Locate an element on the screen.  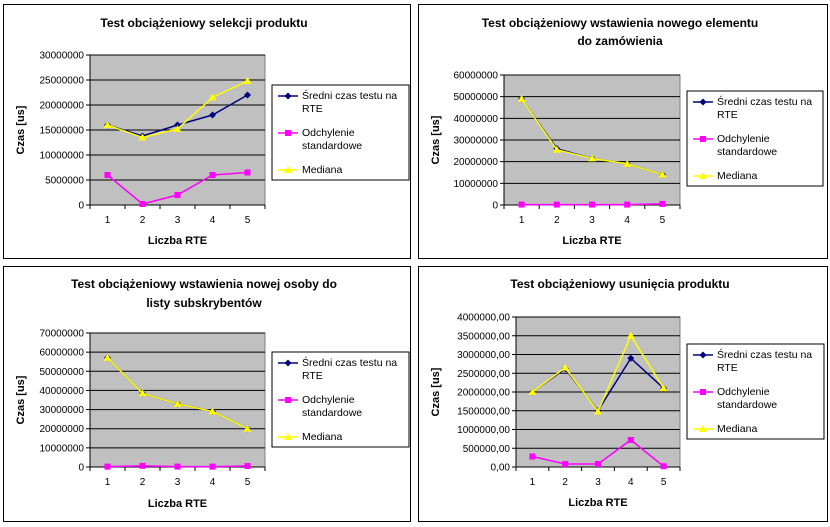
y-tick-label: 2000000,00 is located at coordinates (483, 393).